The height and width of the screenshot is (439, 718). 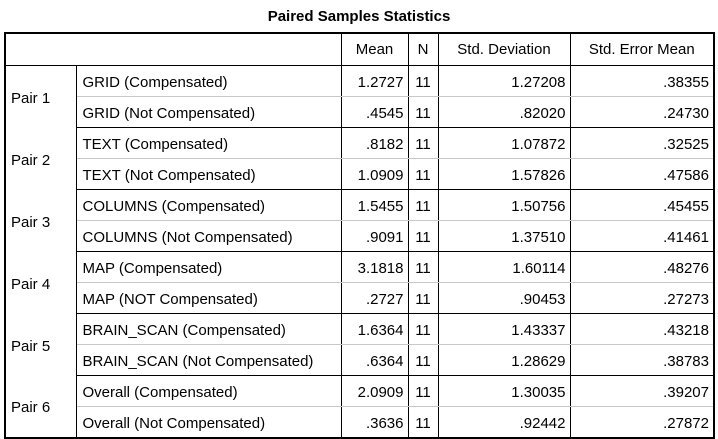 I want to click on mean-value: 1.0909, so click(x=375, y=174).